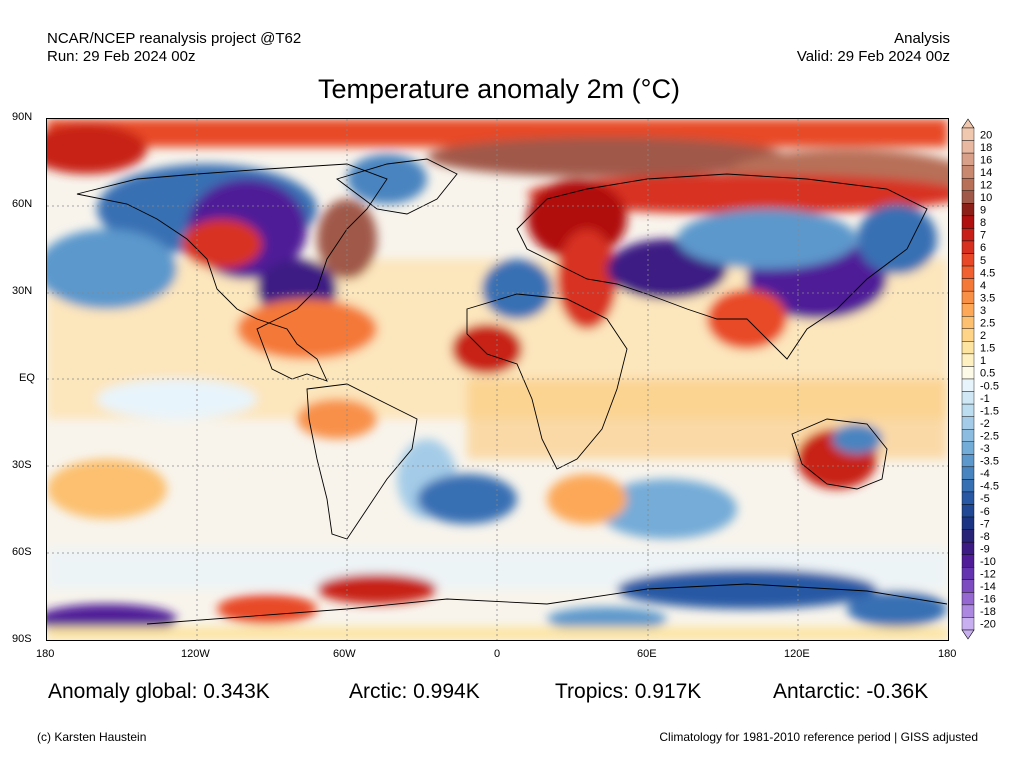 This screenshot has height=768, width=1024. I want to click on analysis-label: Analysis, so click(922, 38).